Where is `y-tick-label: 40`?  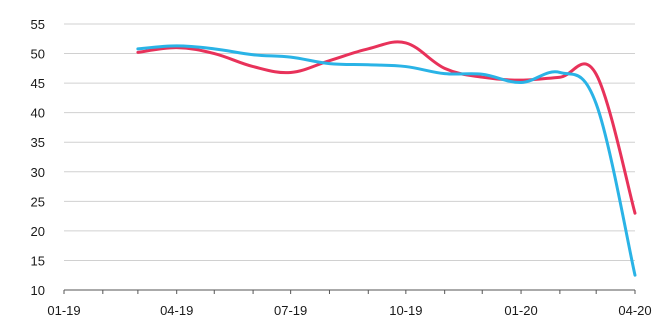
y-tick-label: 40 is located at coordinates (38, 113).